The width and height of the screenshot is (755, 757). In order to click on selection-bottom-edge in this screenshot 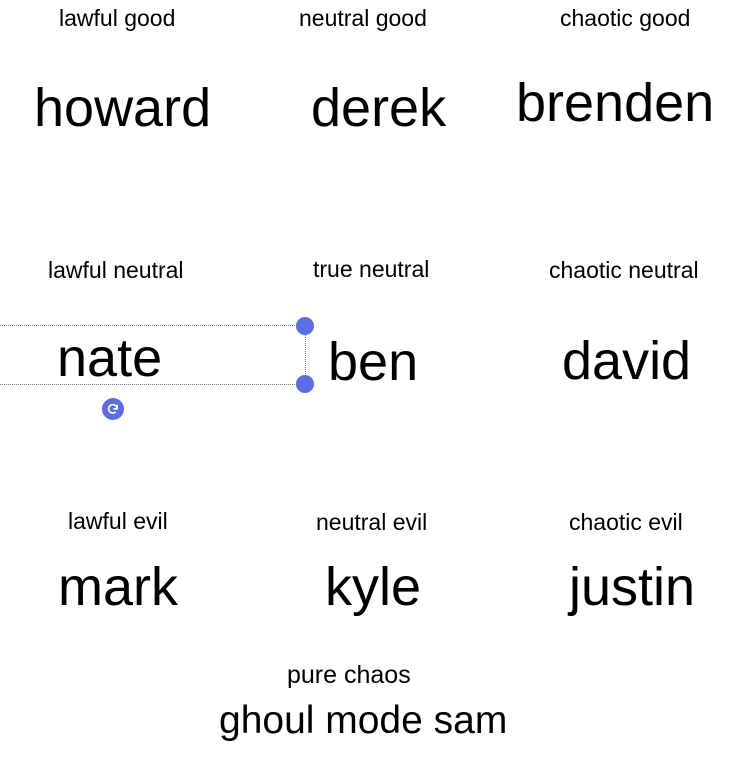, I will do `click(152, 384)`.